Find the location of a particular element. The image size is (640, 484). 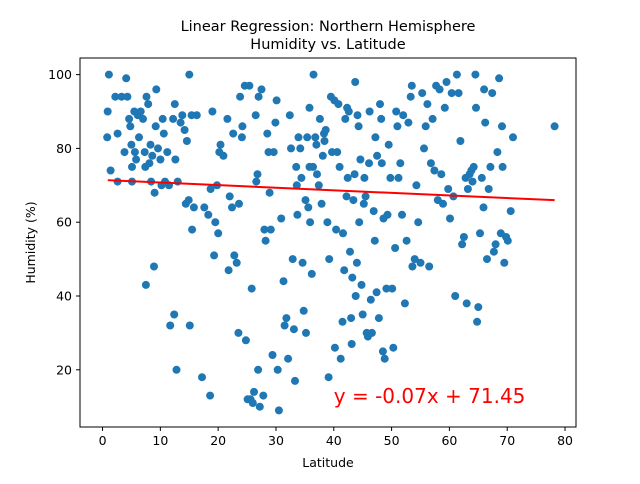

chart-subtitle: Humidity vs. Latitude is located at coordinates (327, 45).